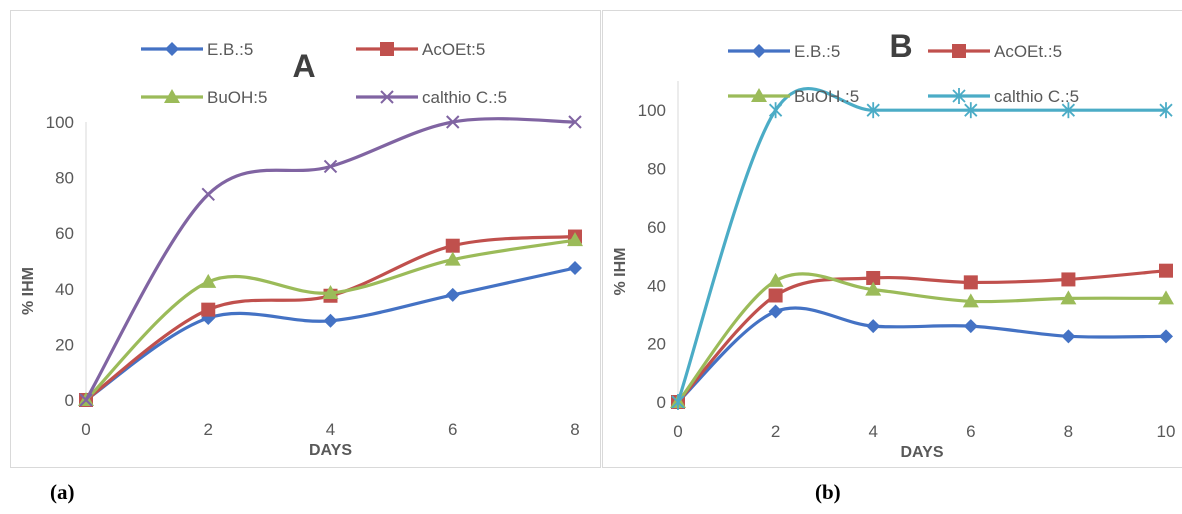  I want to click on chart-b-x-tick-label: 0, so click(677, 431).